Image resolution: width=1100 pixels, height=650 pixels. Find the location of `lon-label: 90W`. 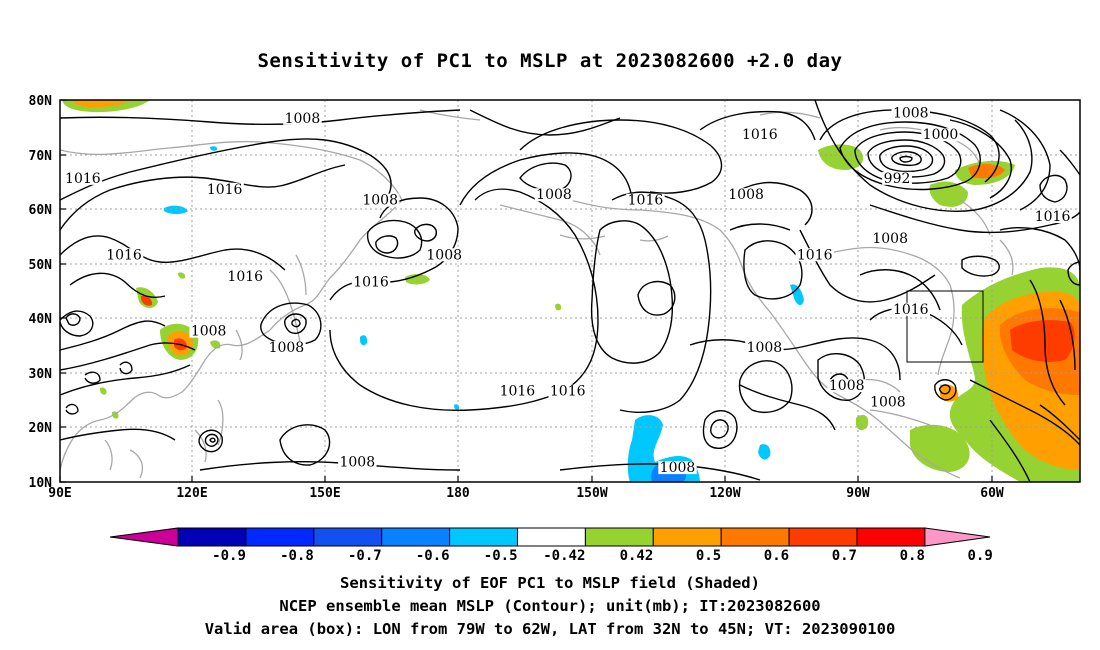

lon-label: 90W is located at coordinates (858, 493).